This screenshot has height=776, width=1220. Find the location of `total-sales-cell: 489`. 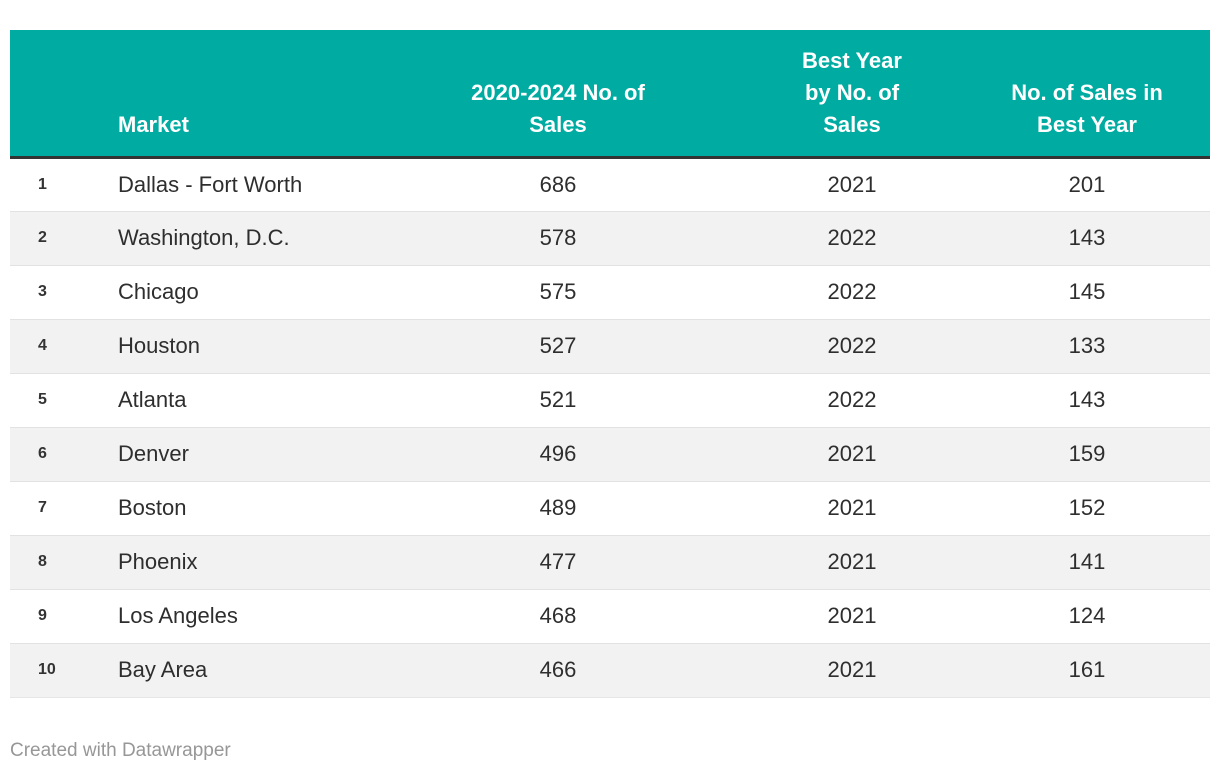

total-sales-cell: 489 is located at coordinates (558, 507).